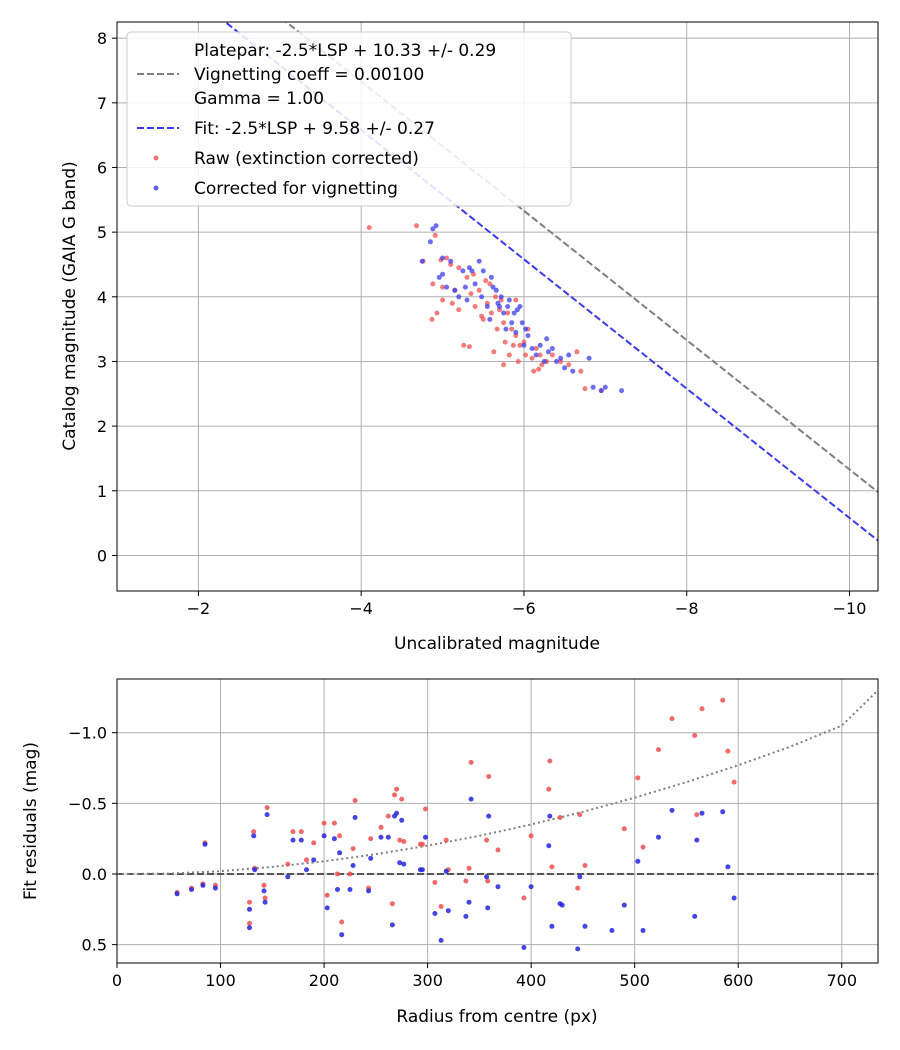  I want to click on line-vignetting-model, so click(497, 782).